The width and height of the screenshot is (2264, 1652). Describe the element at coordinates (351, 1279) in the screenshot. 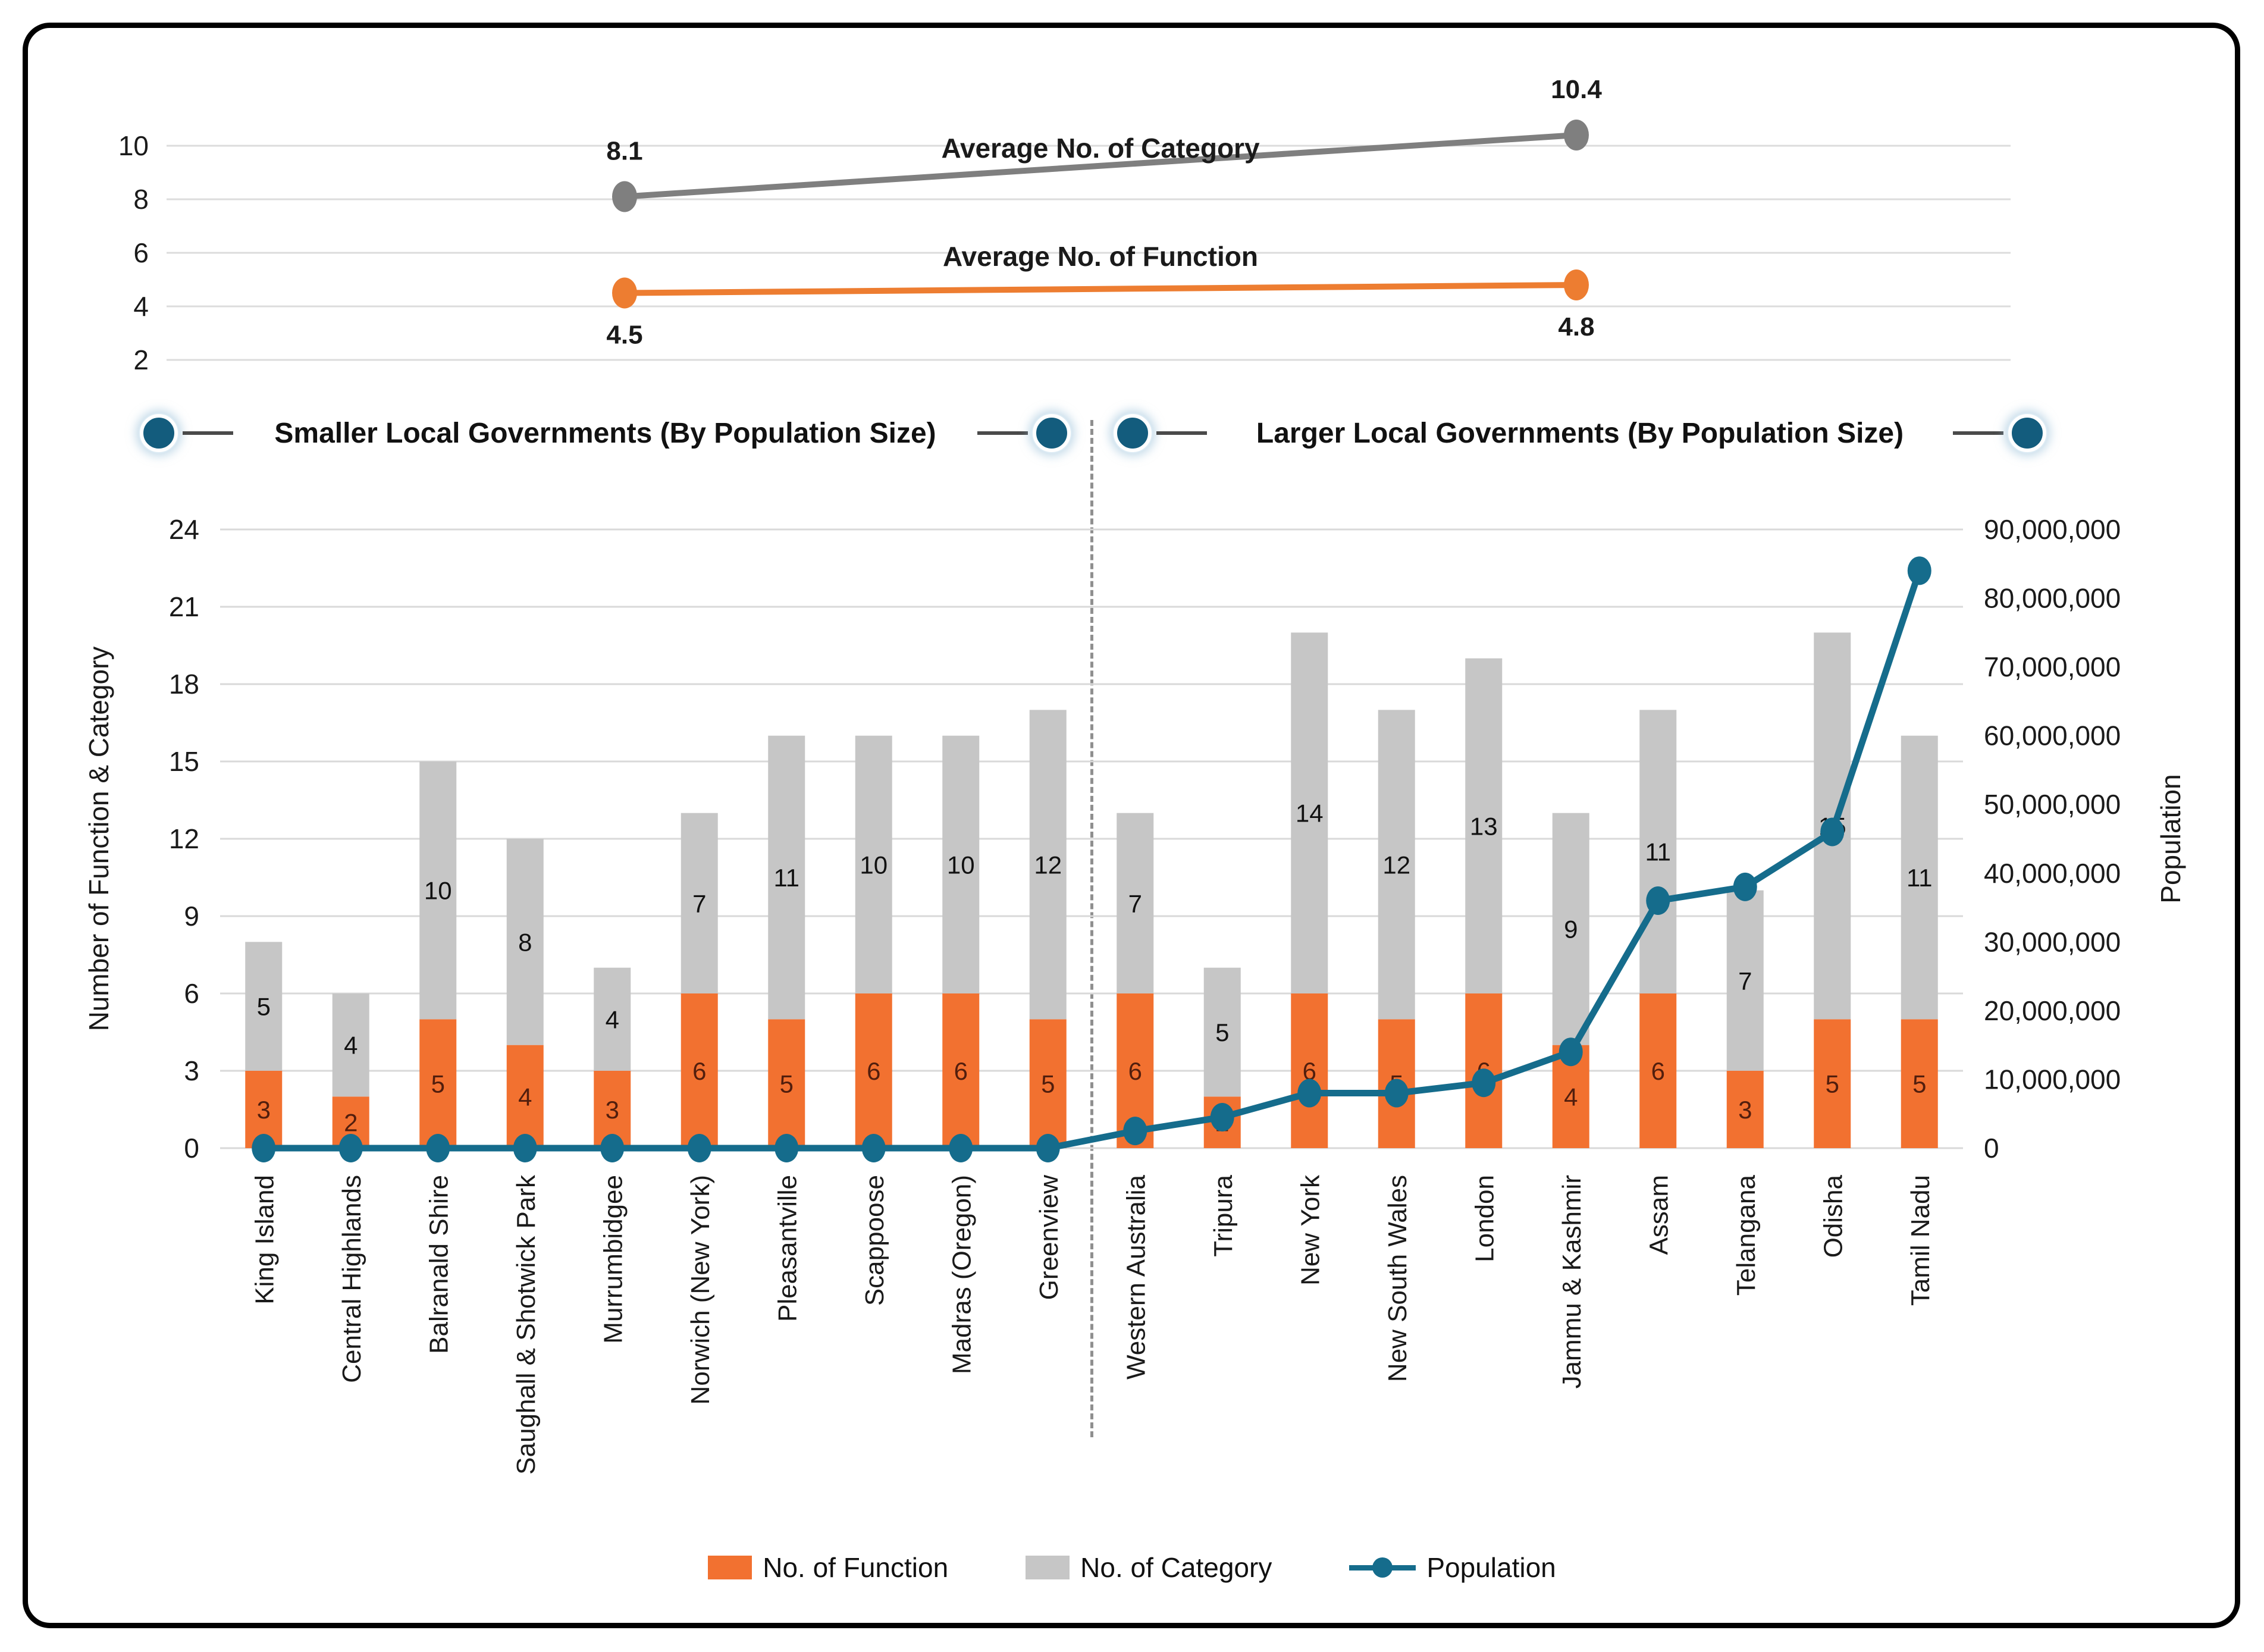

I see `x-axis-label: Central Highlands` at that location.